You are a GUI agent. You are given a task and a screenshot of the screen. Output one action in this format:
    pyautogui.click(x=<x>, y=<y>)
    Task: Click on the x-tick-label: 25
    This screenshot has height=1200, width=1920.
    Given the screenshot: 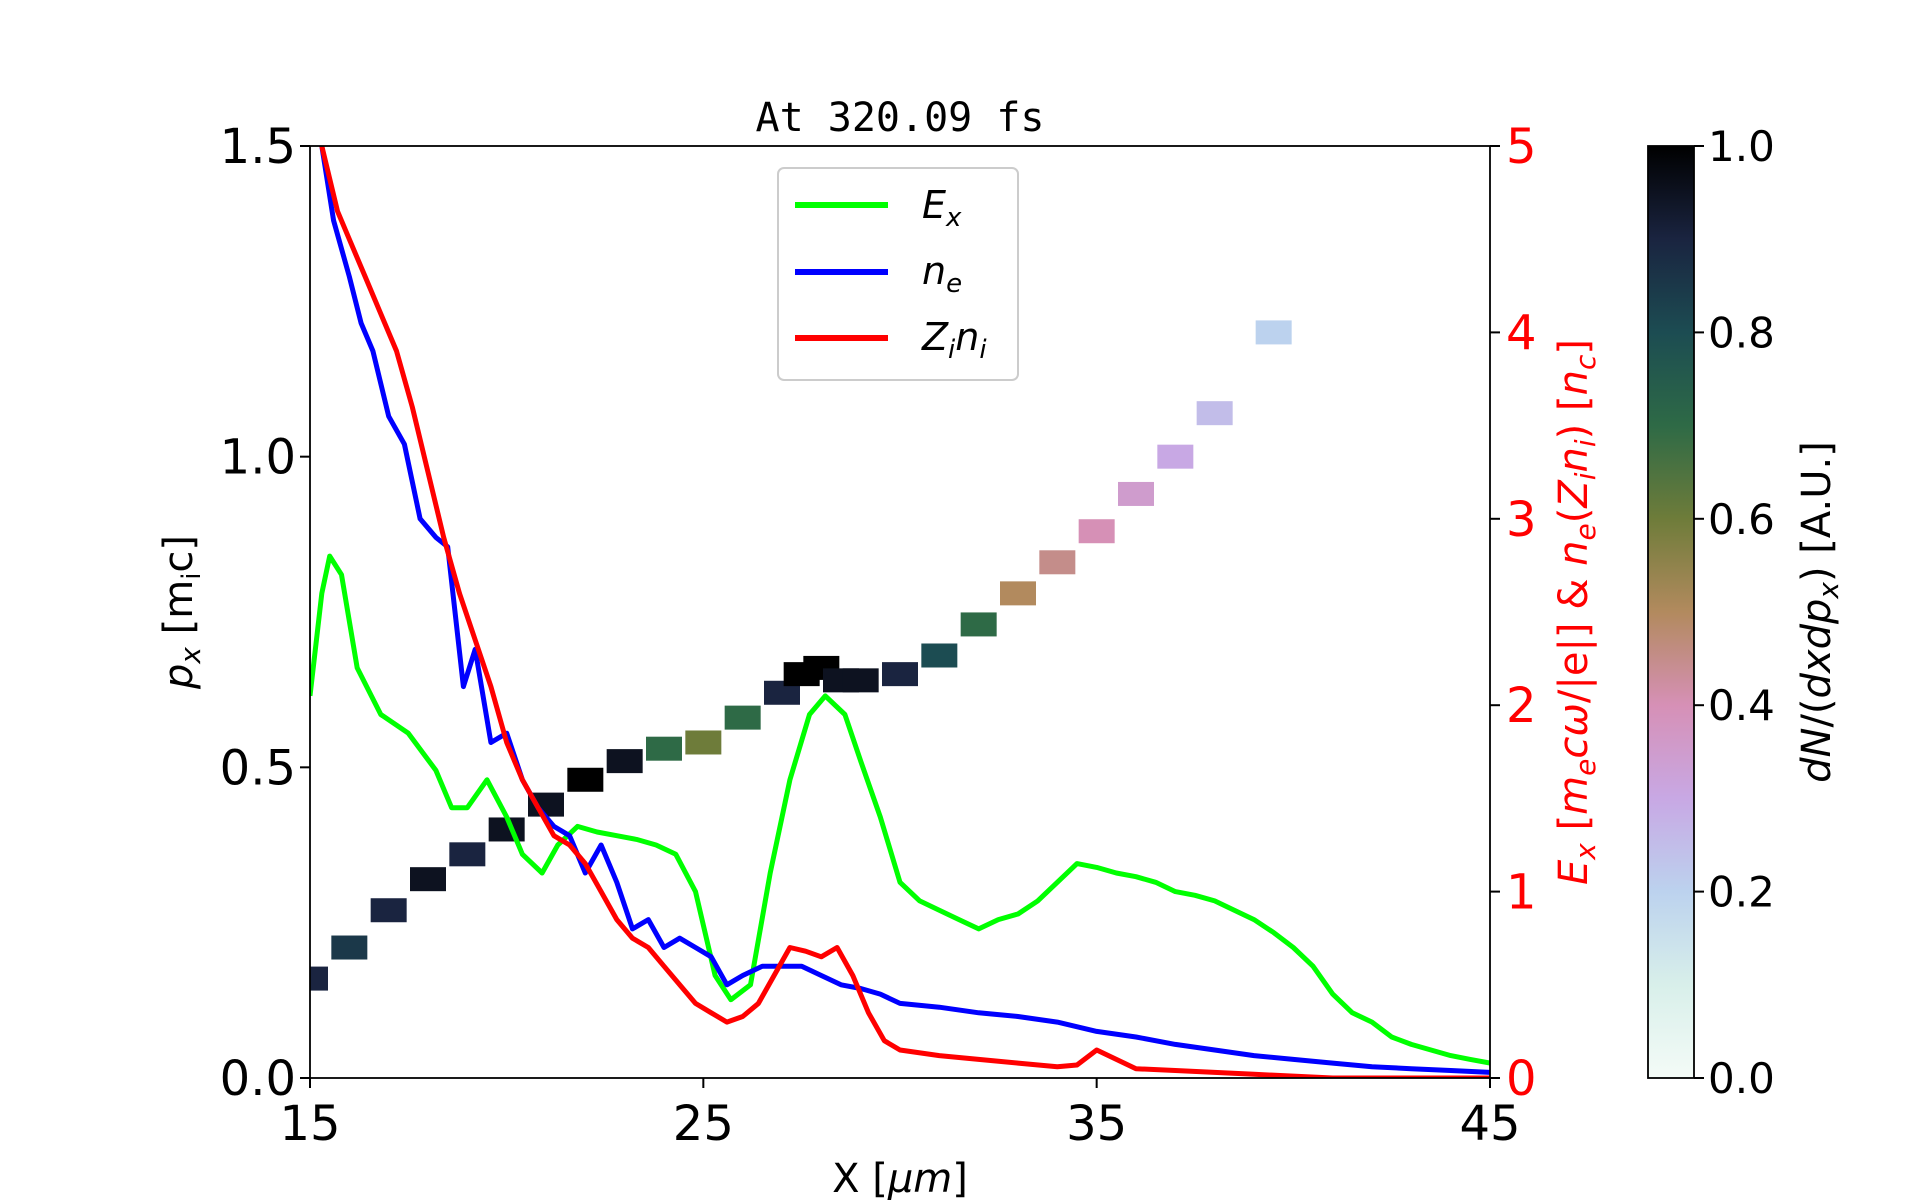 What is the action you would take?
    pyautogui.click(x=703, y=1124)
    